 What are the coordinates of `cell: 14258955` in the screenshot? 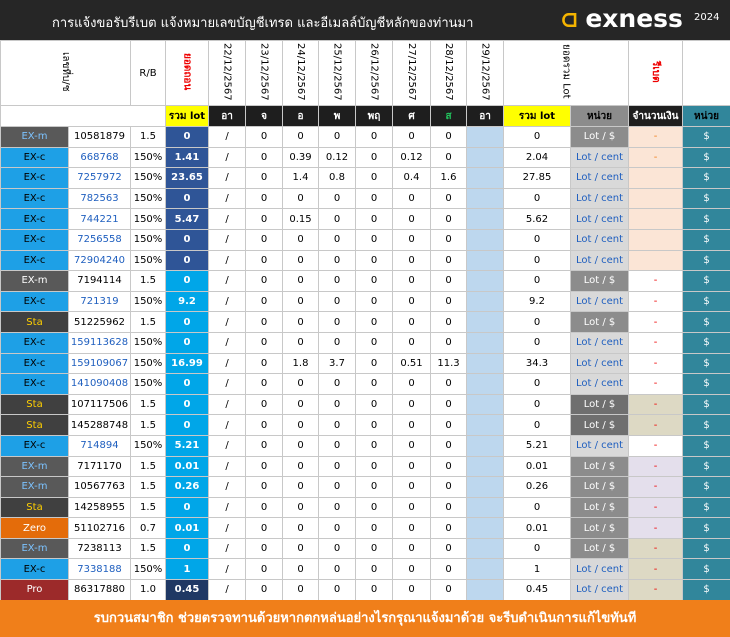 It's located at (99, 507).